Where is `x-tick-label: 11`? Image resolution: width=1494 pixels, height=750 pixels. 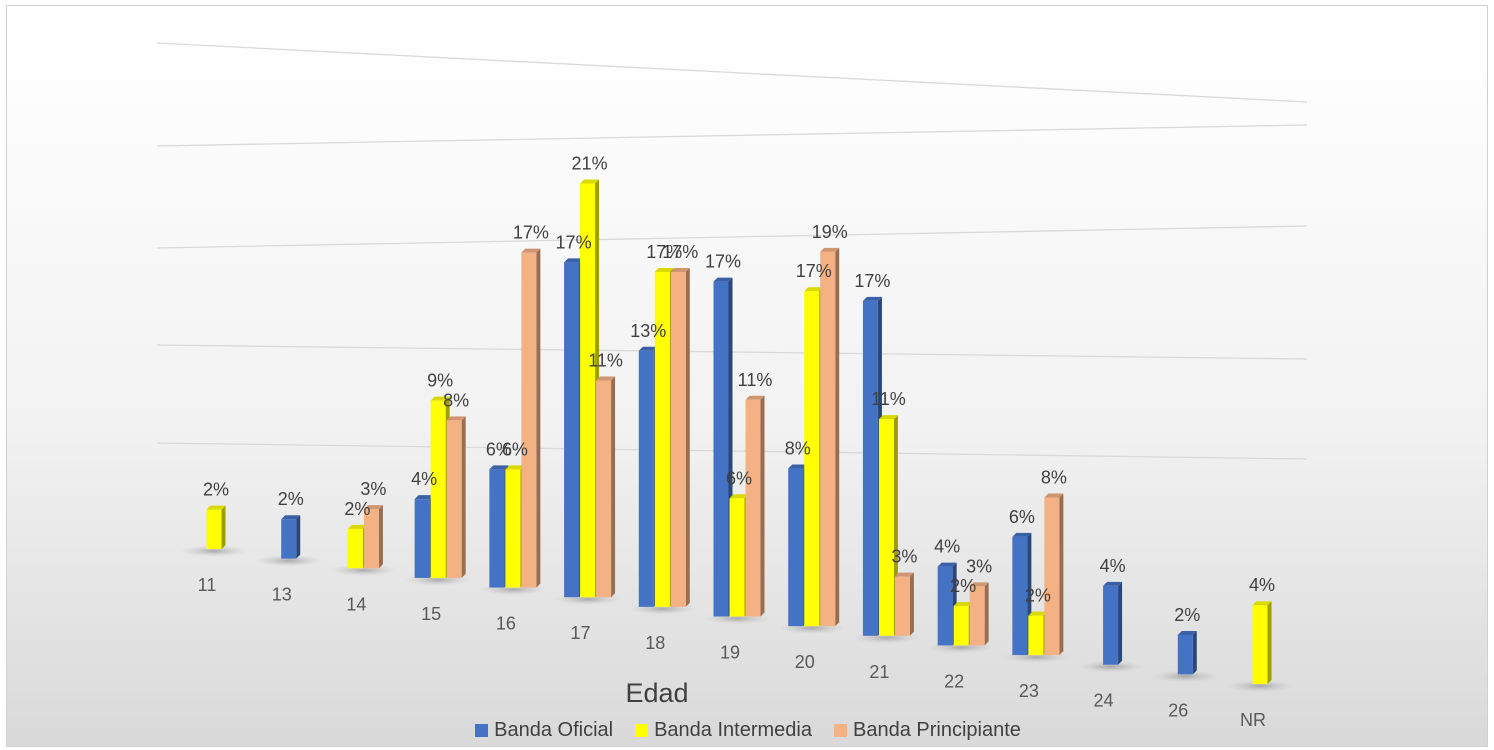 x-tick-label: 11 is located at coordinates (207, 585).